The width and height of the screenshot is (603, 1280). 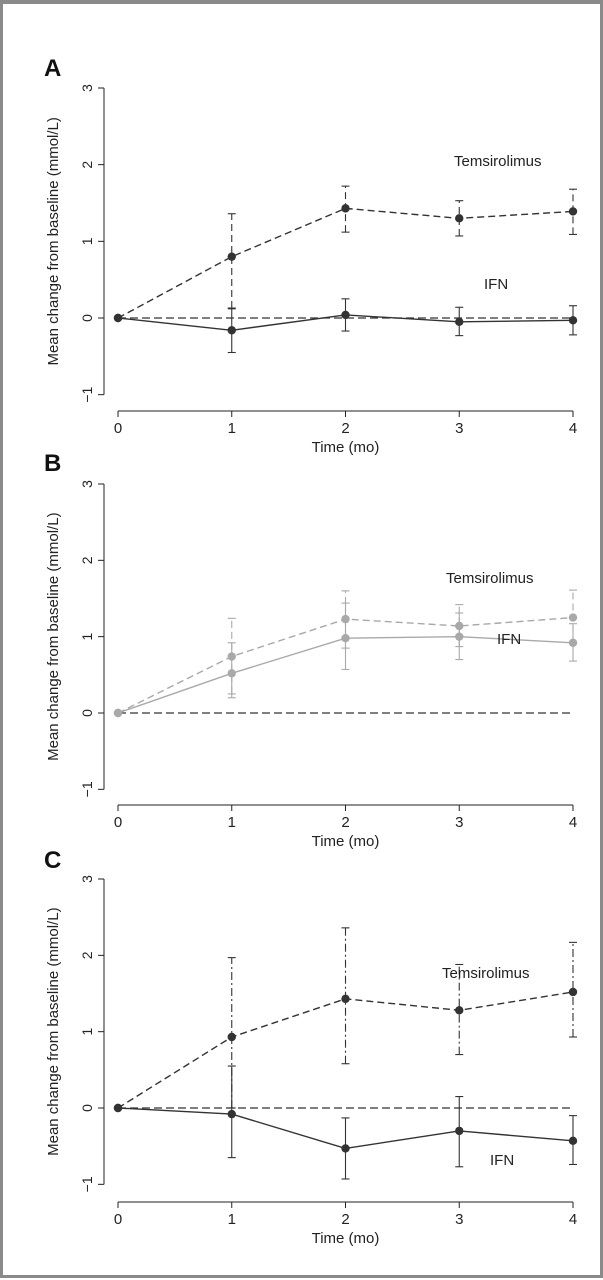 I want to click on series-temsirolimus, so click(x=345, y=1020).